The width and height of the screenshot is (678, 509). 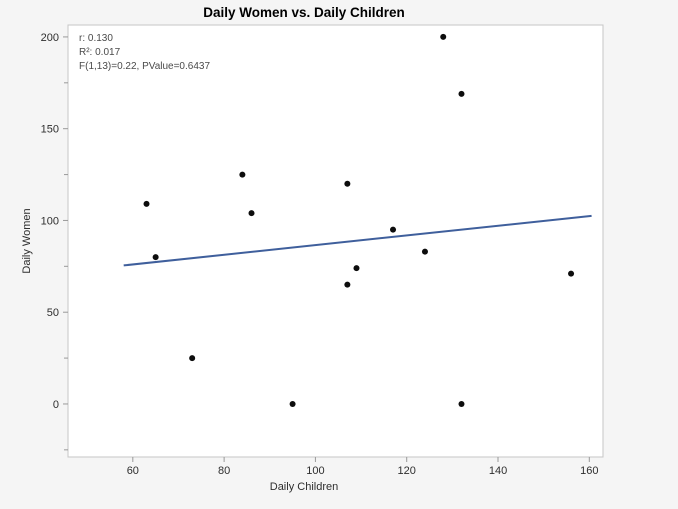 I want to click on x-tick-label: 120, so click(x=407, y=471).